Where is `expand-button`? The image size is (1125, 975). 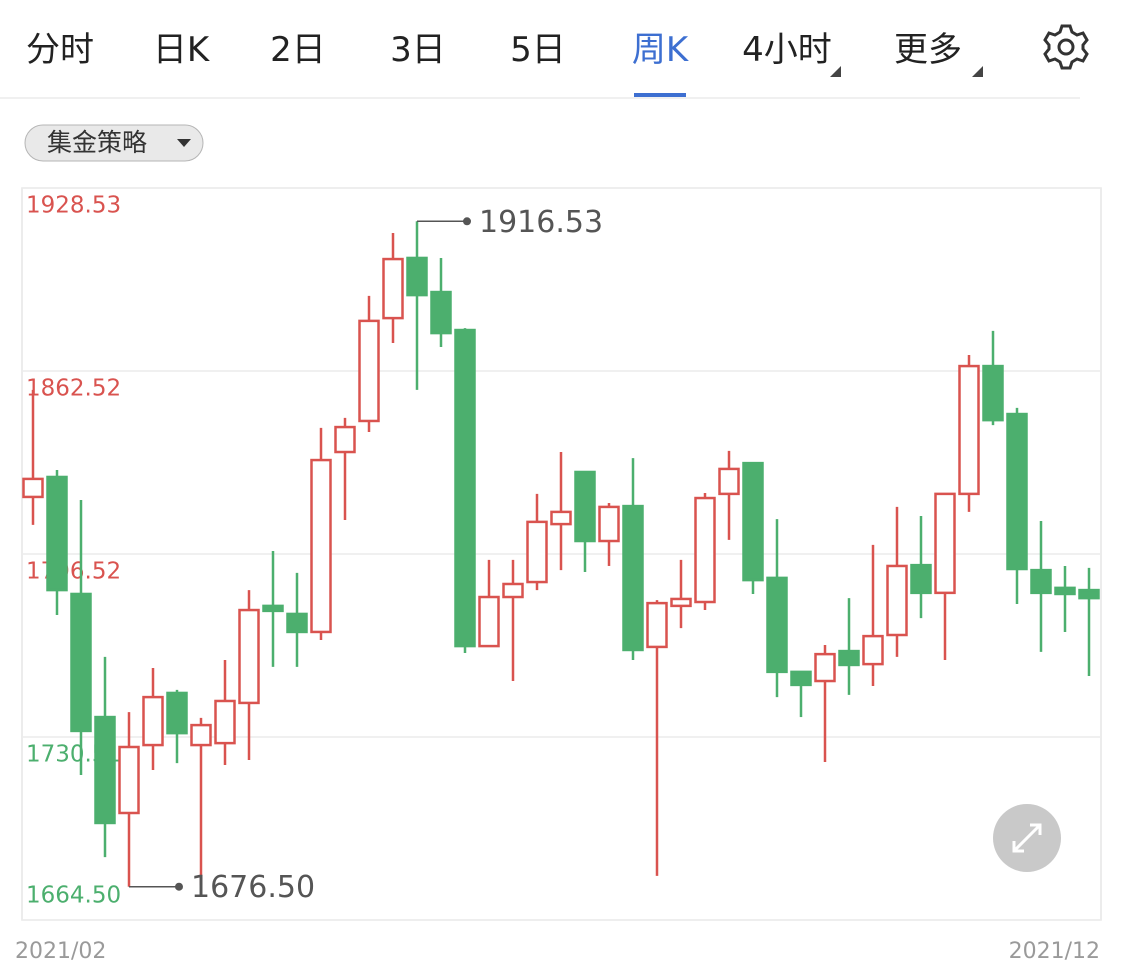
expand-button is located at coordinates (1027, 838).